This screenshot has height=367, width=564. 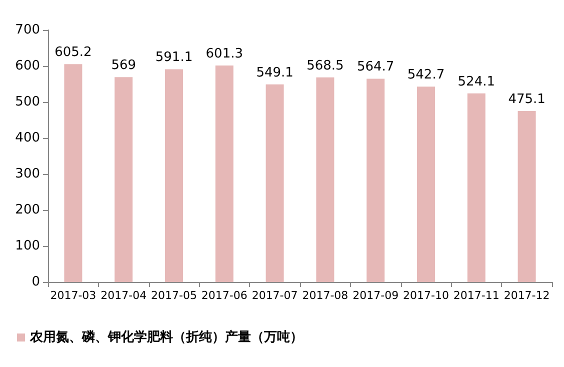 I want to click on data-label: 569, so click(x=123, y=66).